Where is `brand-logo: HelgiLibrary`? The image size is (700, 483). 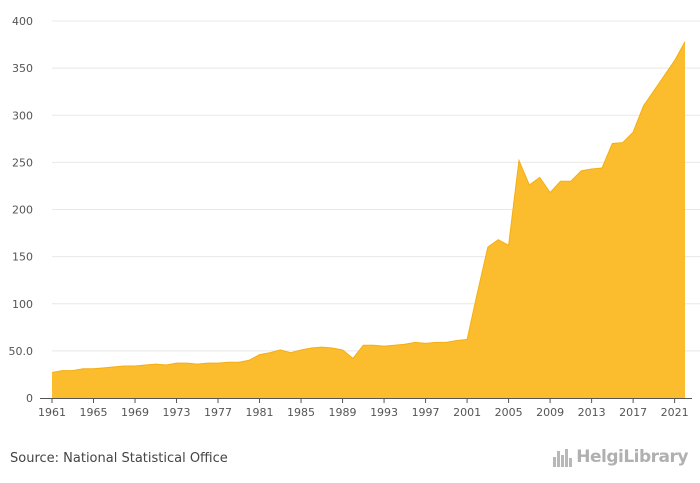
brand-logo: HelgiLibrary is located at coordinates (620, 457).